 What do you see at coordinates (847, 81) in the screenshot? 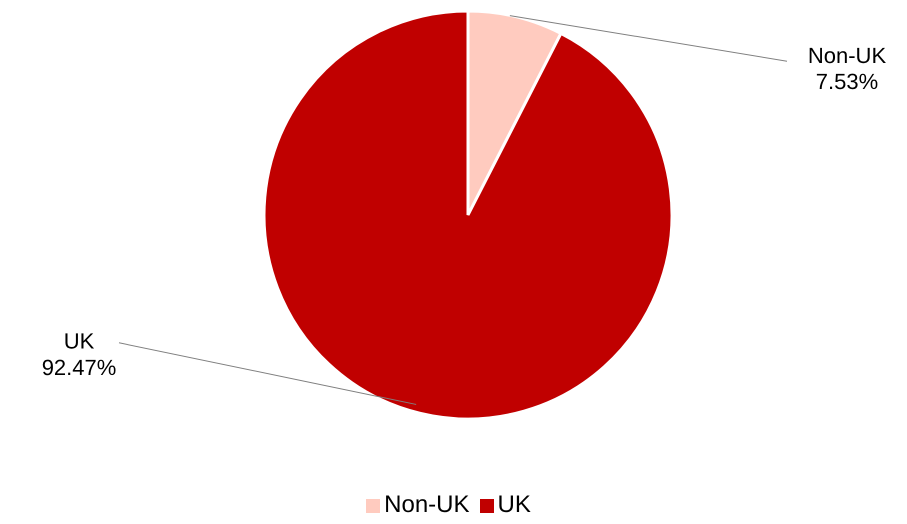
I see `data-label: 7.53%` at bounding box center [847, 81].